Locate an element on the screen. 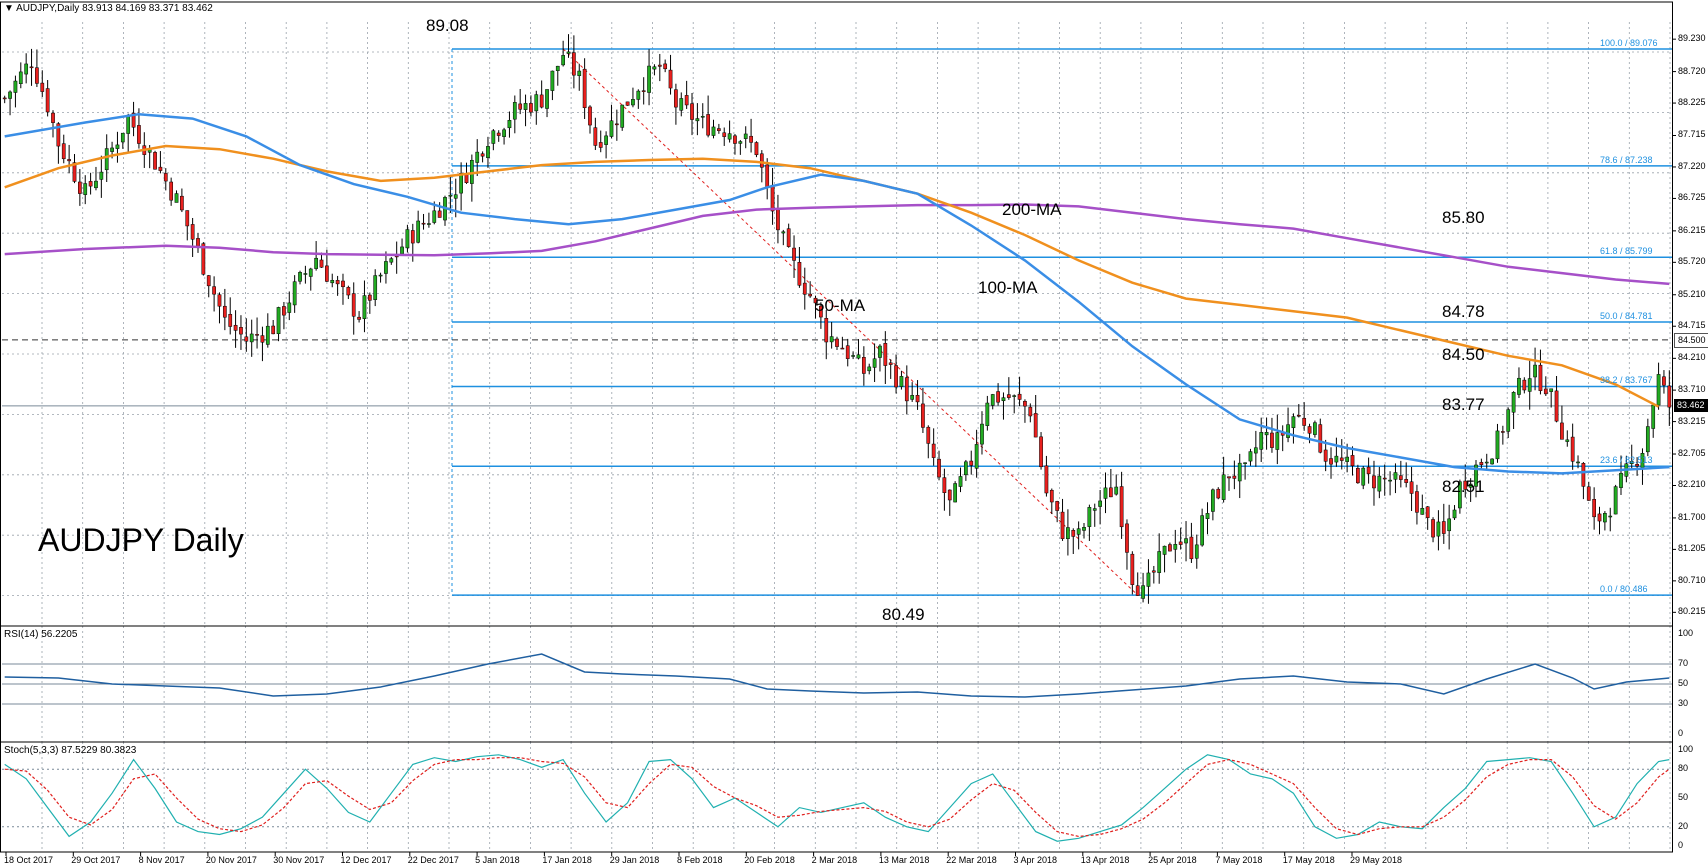 The height and width of the screenshot is (868, 1708). price-tick-label: 88.720 is located at coordinates (1692, 70).